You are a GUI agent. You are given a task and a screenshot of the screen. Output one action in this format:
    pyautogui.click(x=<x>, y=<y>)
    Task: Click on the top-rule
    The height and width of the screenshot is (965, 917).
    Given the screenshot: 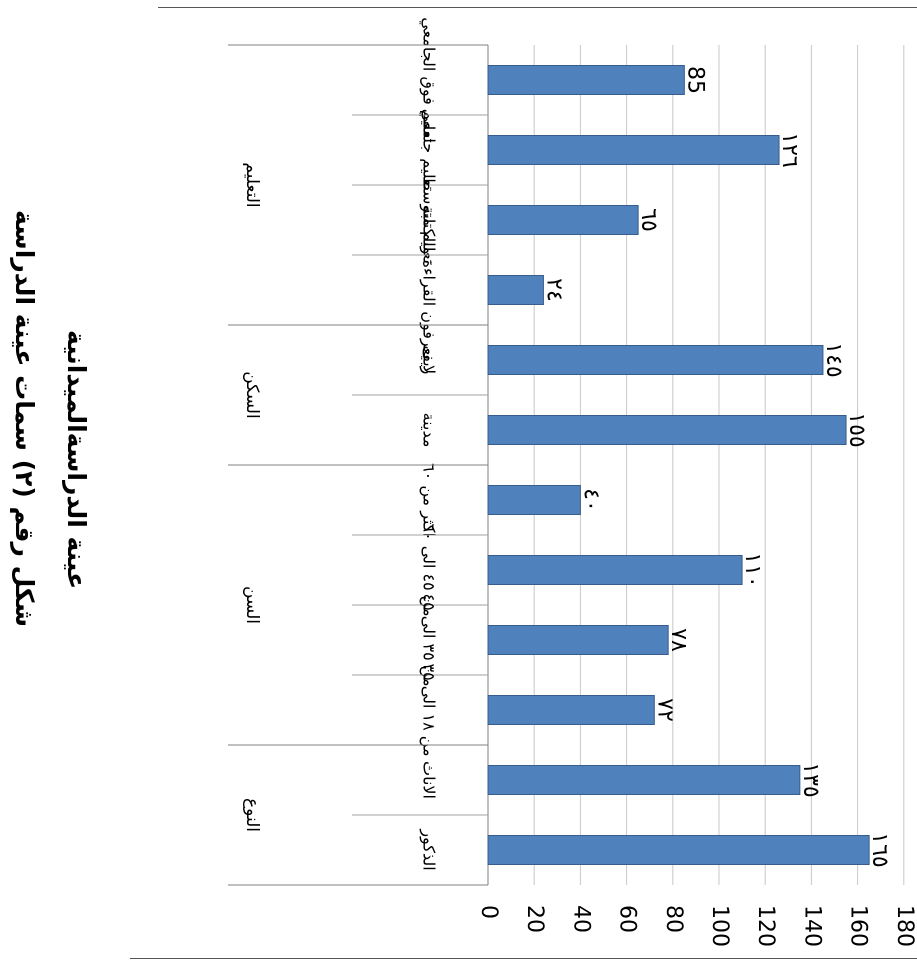 What is the action you would take?
    pyautogui.click(x=537, y=7)
    